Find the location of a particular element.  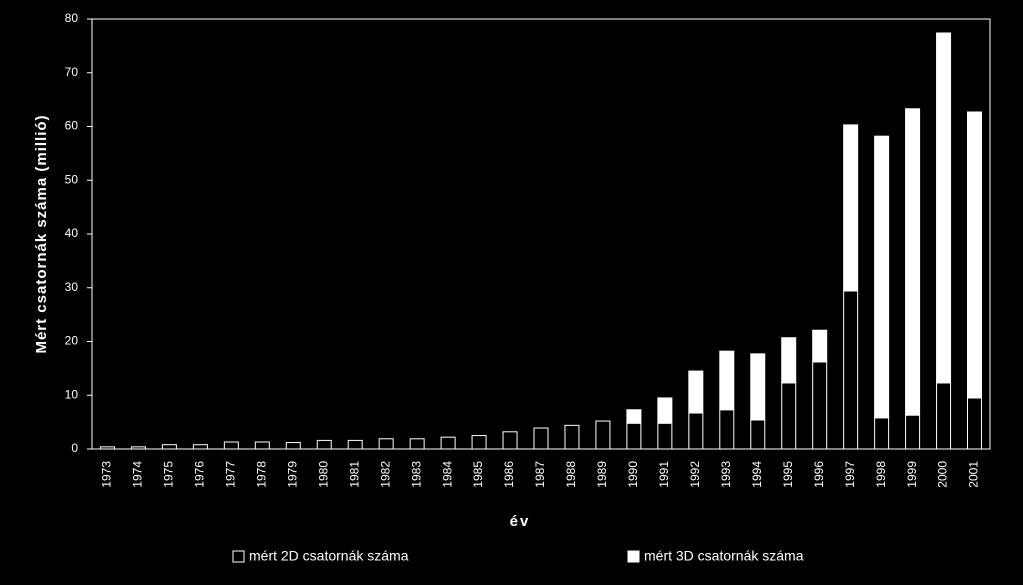

x-tick-label: 1997 is located at coordinates (850, 474).